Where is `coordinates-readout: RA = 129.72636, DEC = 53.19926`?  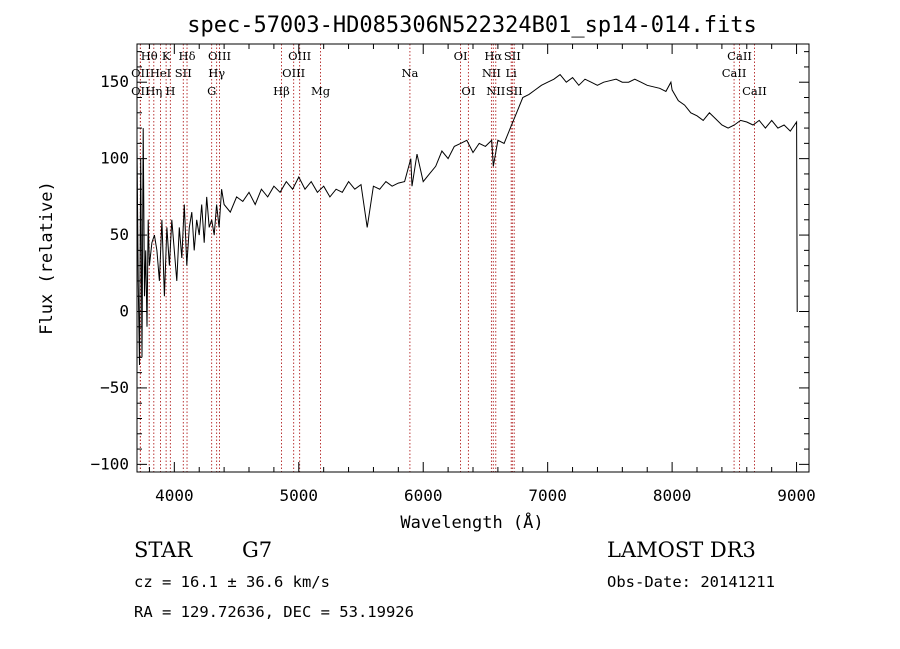
coordinates-readout: RA = 129.72636, DEC = 53.19926 is located at coordinates (274, 612).